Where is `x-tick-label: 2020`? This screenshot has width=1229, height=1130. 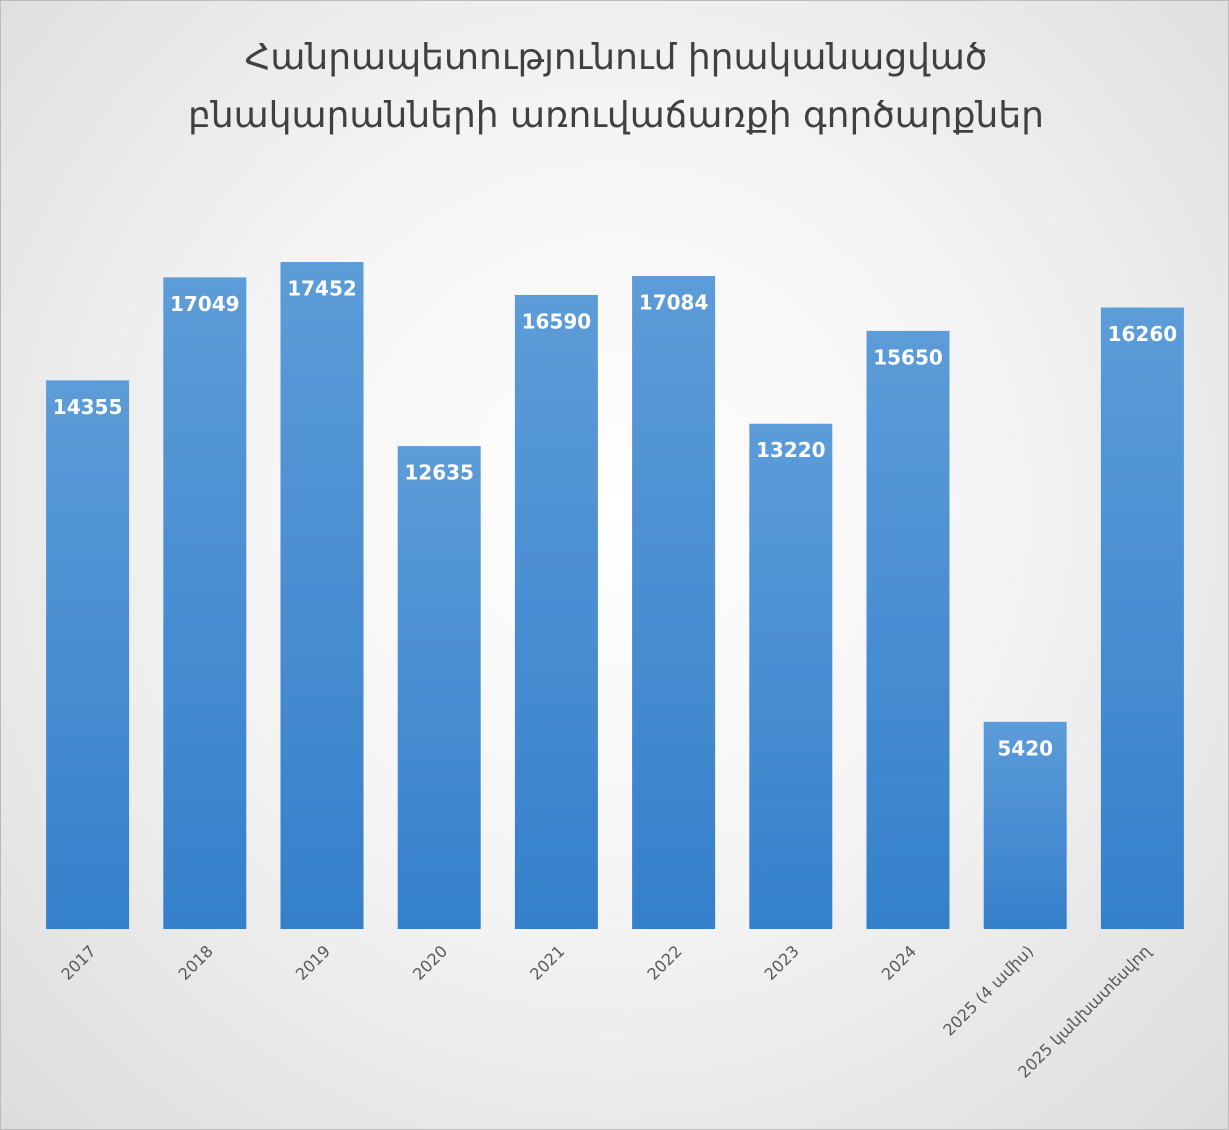
x-tick-label: 2020 is located at coordinates (430, 963).